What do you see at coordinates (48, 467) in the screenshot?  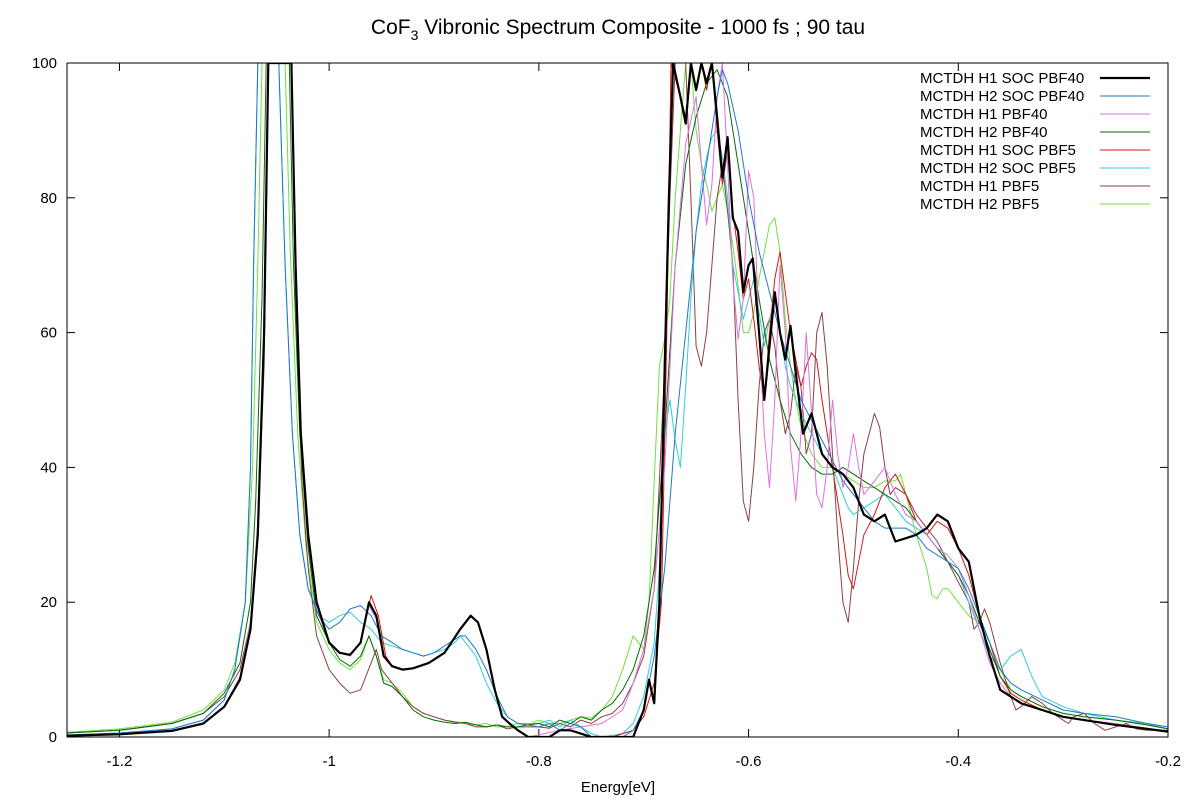 I see `y-tick-label: 40` at bounding box center [48, 467].